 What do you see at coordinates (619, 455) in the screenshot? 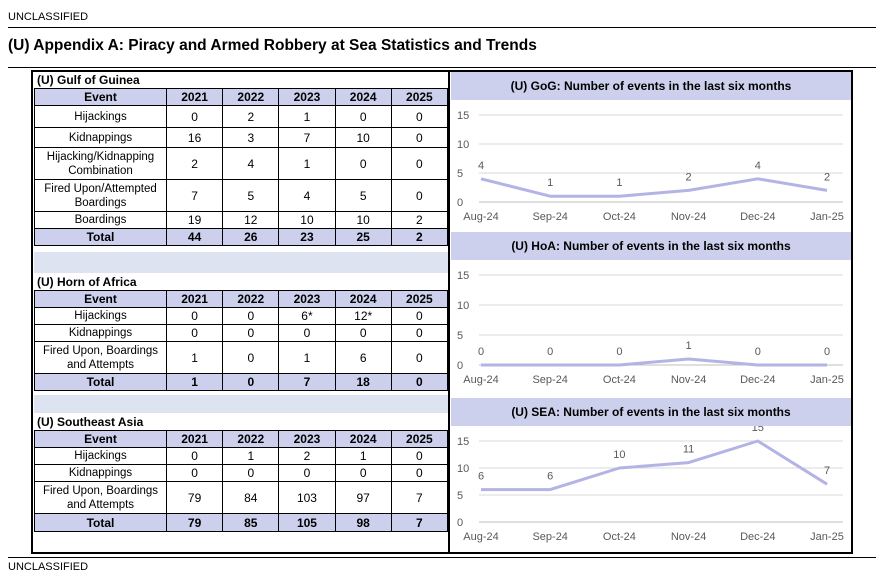
I see `data-label: 10` at bounding box center [619, 455].